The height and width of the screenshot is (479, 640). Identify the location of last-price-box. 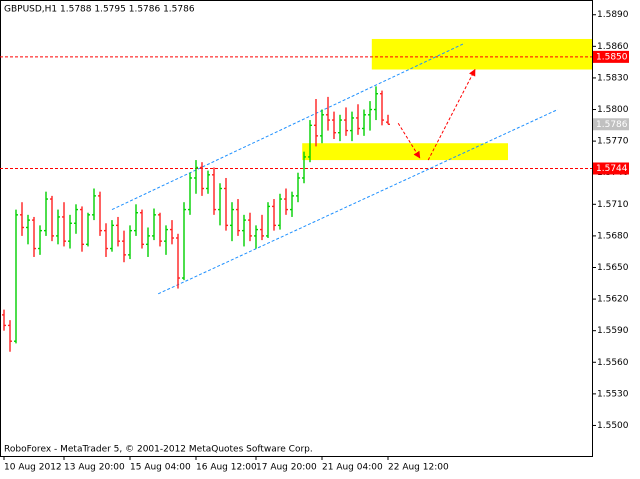
(611, 124).